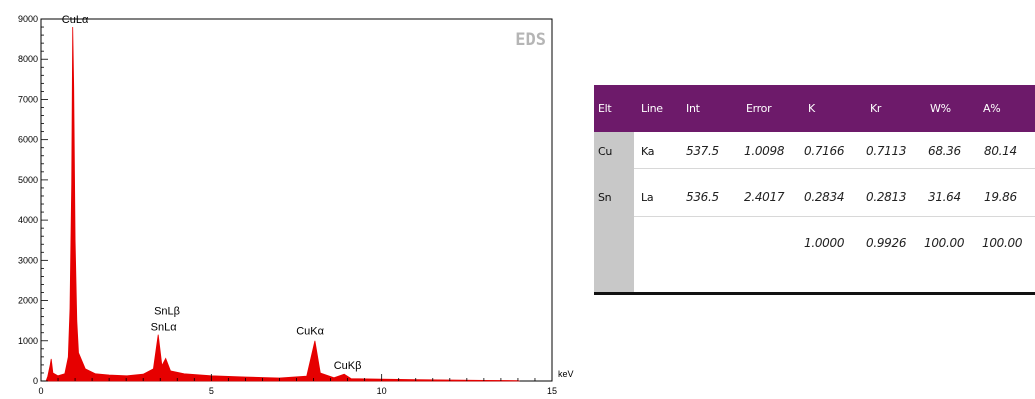 The width and height of the screenshot is (1035, 399). I want to click on table-cell: Sn, so click(605, 197).